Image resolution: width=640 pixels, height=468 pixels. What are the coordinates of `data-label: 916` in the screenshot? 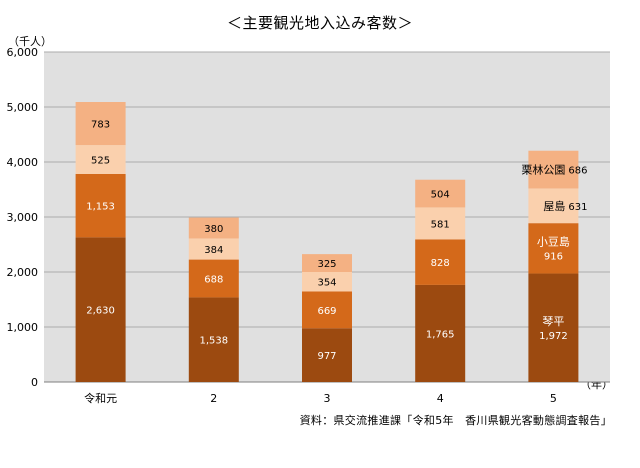 It's located at (553, 256).